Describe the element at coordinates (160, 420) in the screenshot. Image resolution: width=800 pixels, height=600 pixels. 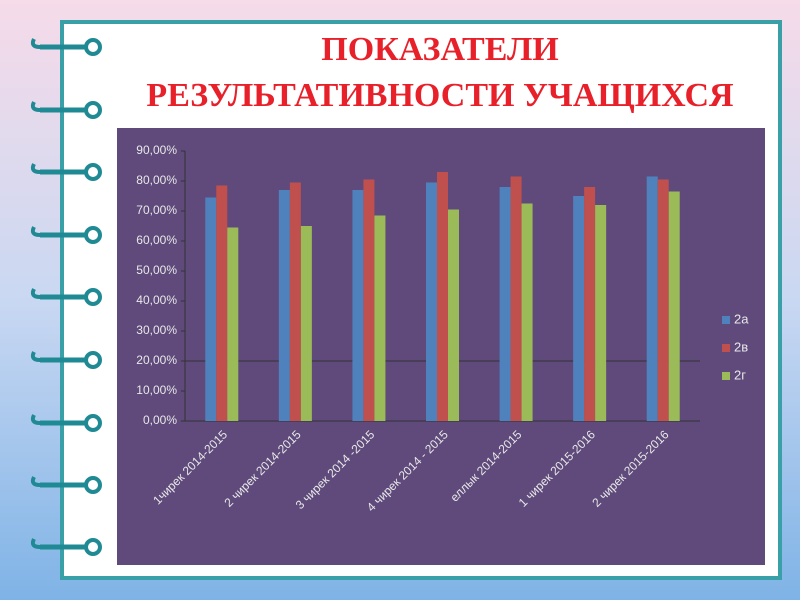
I see `y-tick-label: 0,00%` at that location.